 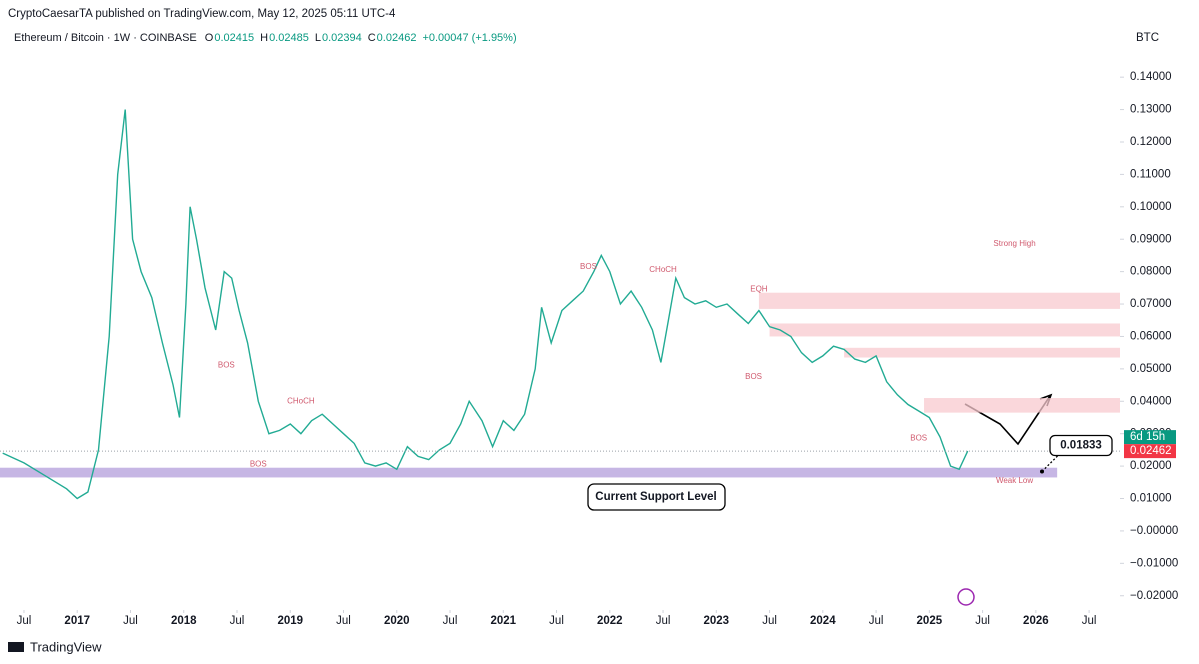 I want to click on ohlc: 0.02462, so click(x=397, y=38).